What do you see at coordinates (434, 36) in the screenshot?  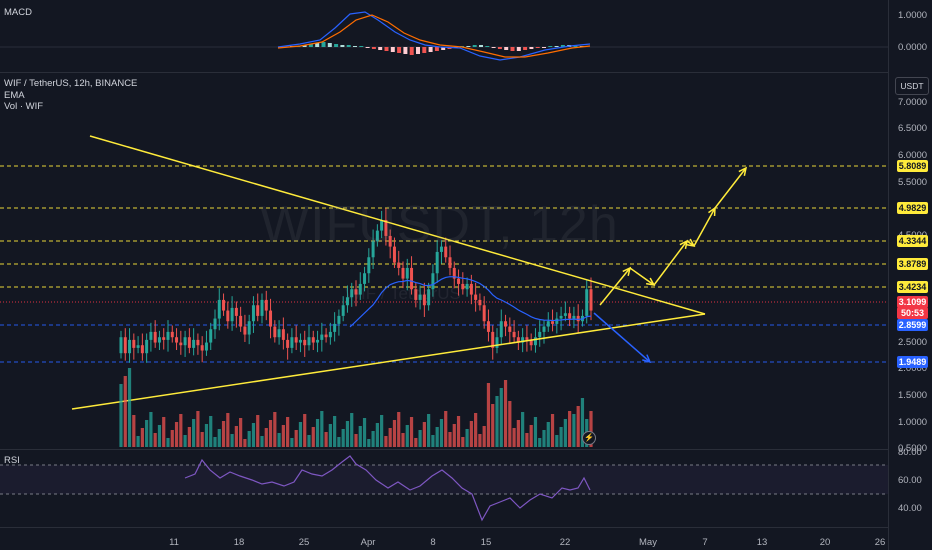 I see `macd-signal-line` at bounding box center [434, 36].